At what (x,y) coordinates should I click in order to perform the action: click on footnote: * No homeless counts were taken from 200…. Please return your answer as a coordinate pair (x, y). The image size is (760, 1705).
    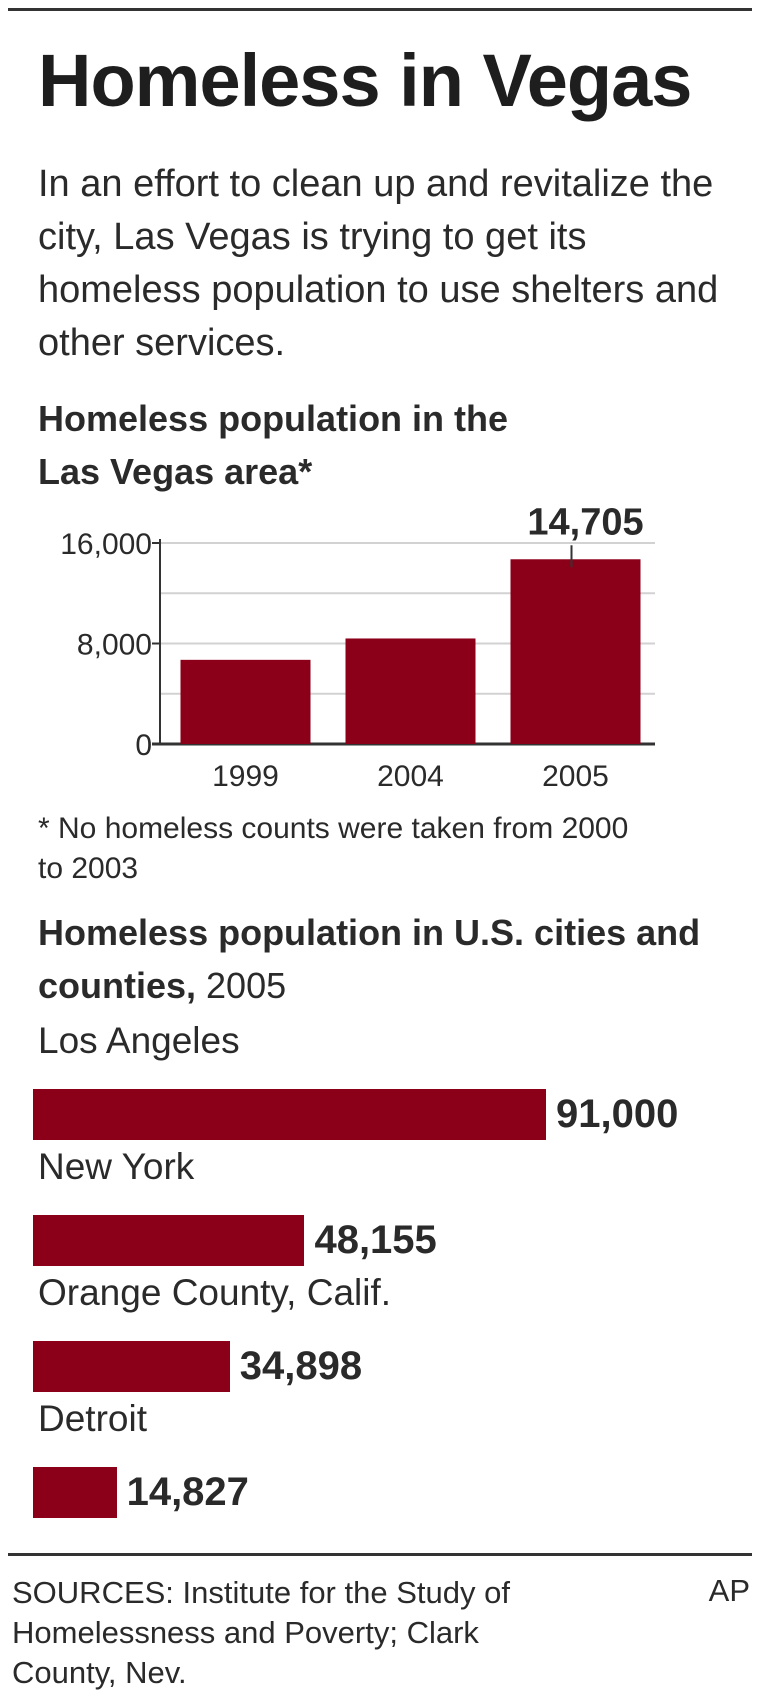
    Looking at the image, I should click on (333, 848).